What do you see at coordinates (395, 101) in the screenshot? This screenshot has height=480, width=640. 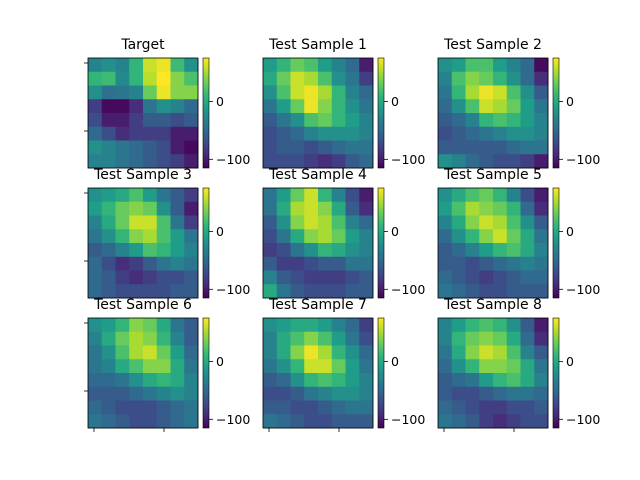 I see `colorbar-tick-label: 0` at bounding box center [395, 101].